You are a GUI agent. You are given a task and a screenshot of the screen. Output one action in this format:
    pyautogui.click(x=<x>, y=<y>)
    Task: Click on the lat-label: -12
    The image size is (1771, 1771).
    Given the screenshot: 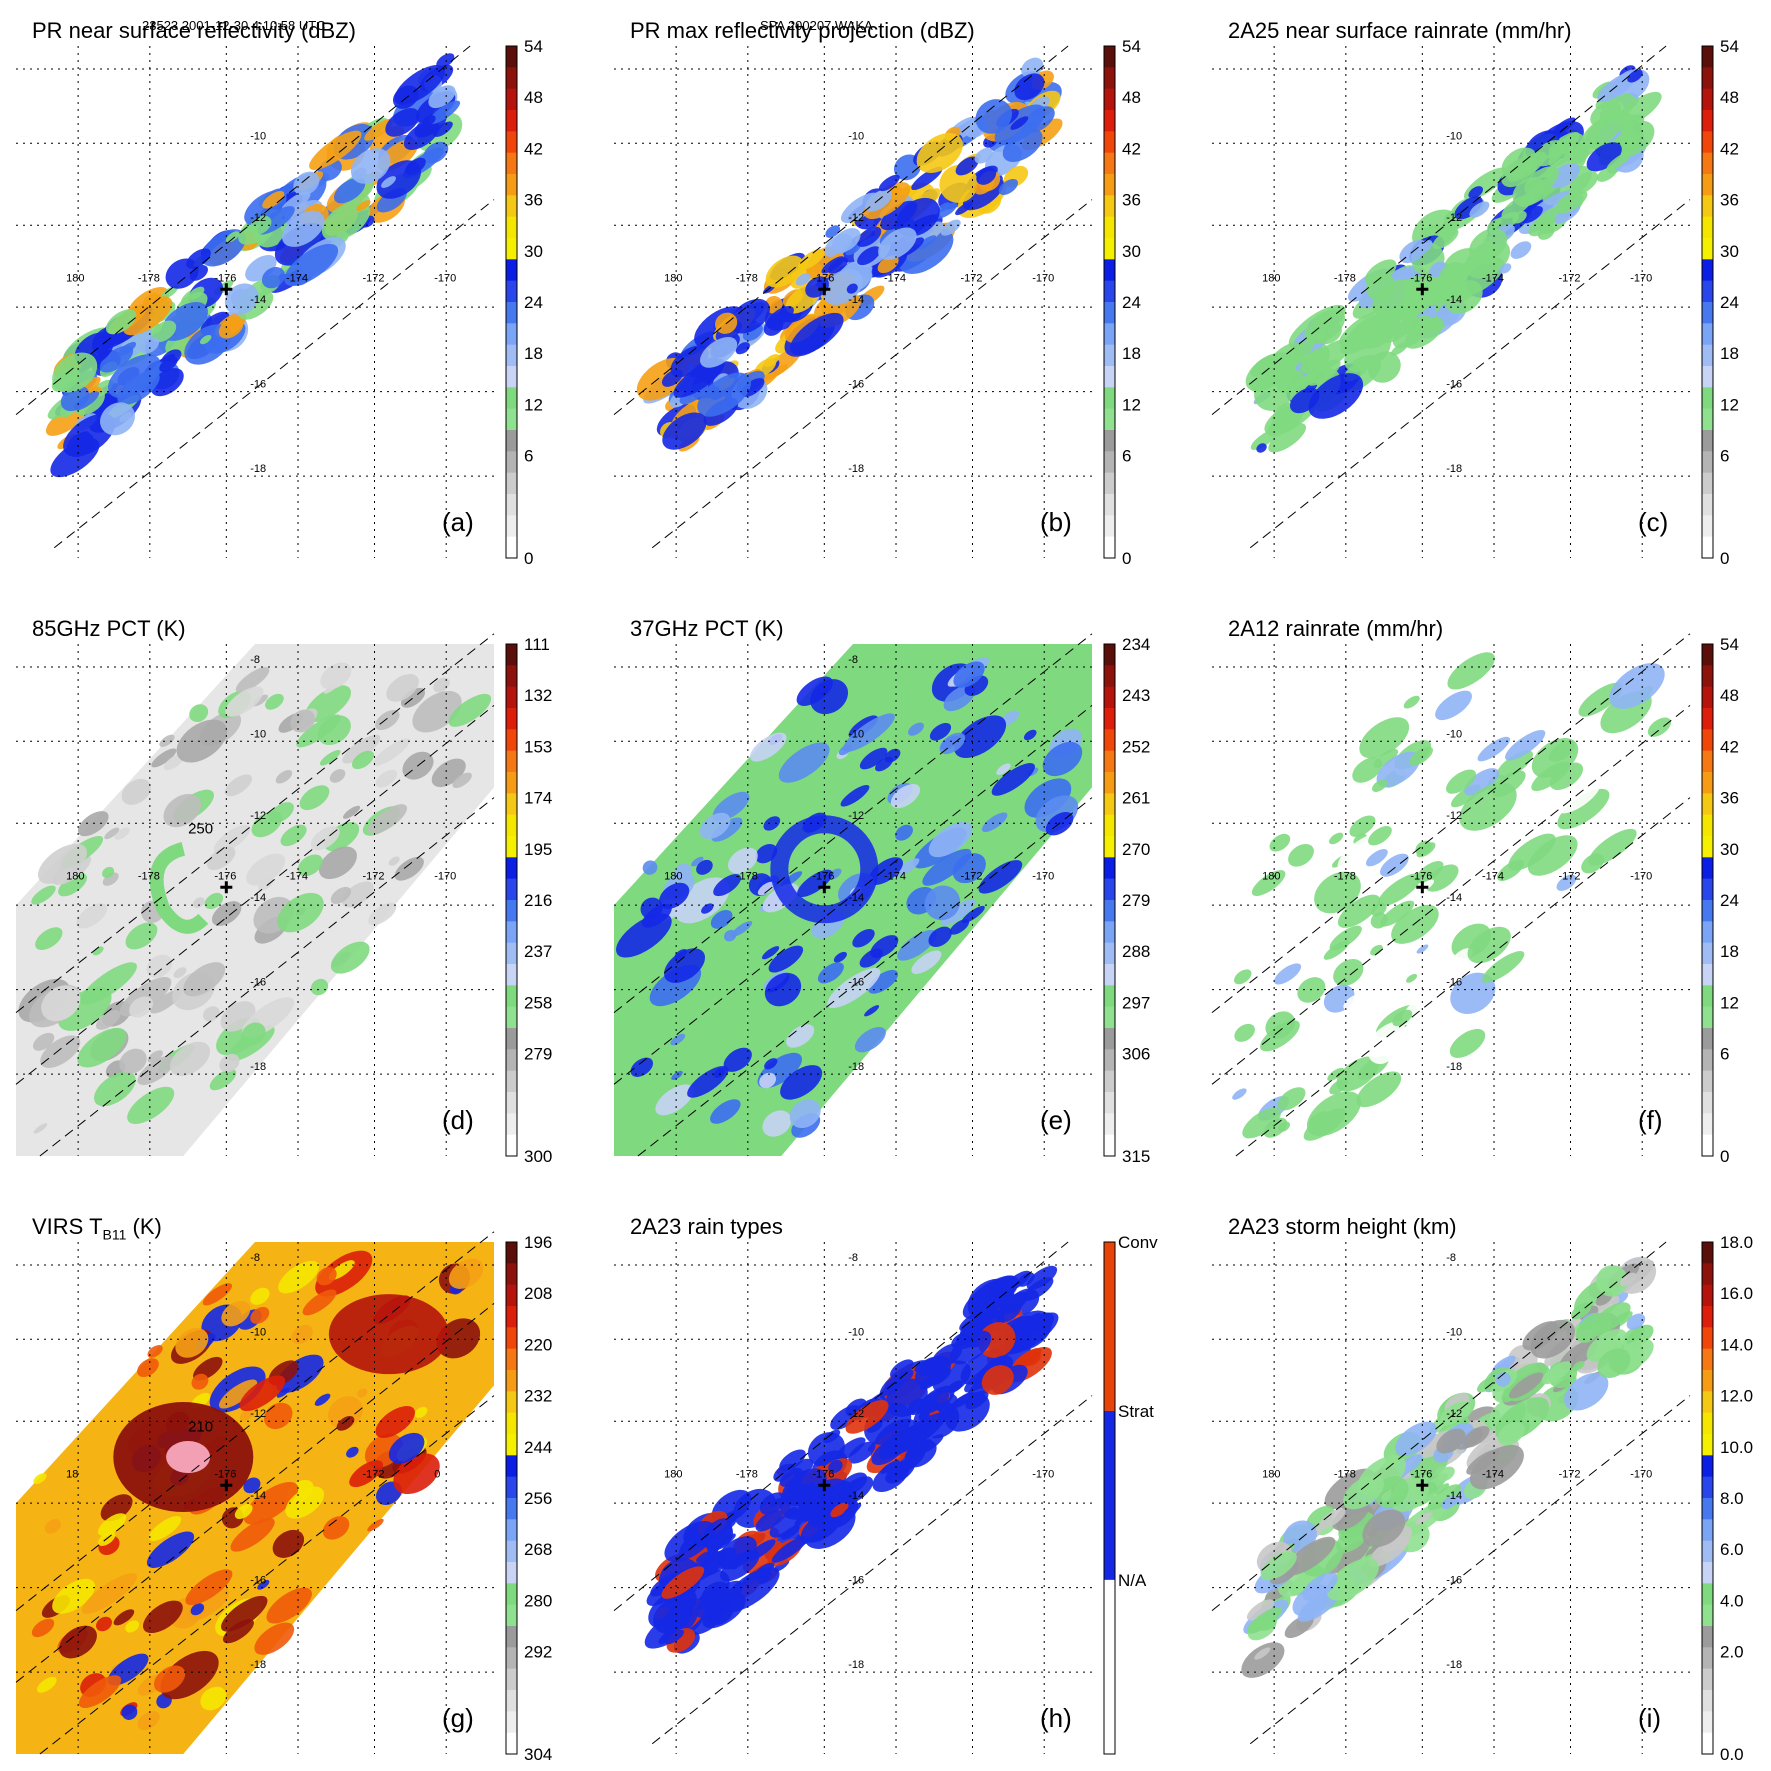 What is the action you would take?
    pyautogui.click(x=1454, y=816)
    